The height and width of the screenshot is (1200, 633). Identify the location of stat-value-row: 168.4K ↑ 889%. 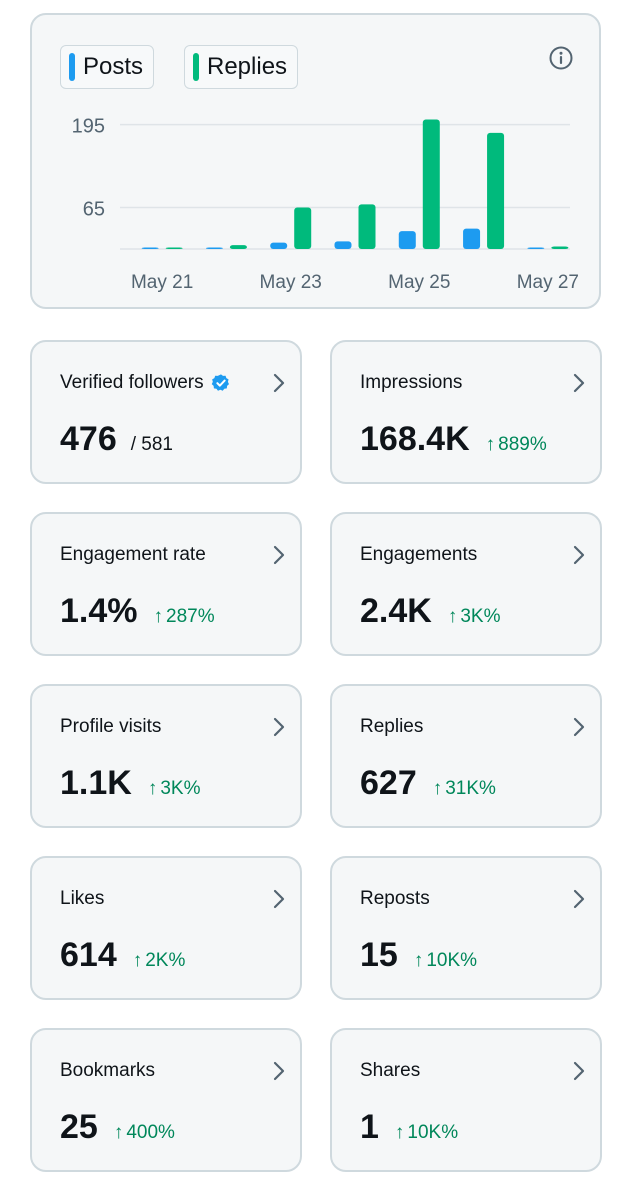
(453, 439).